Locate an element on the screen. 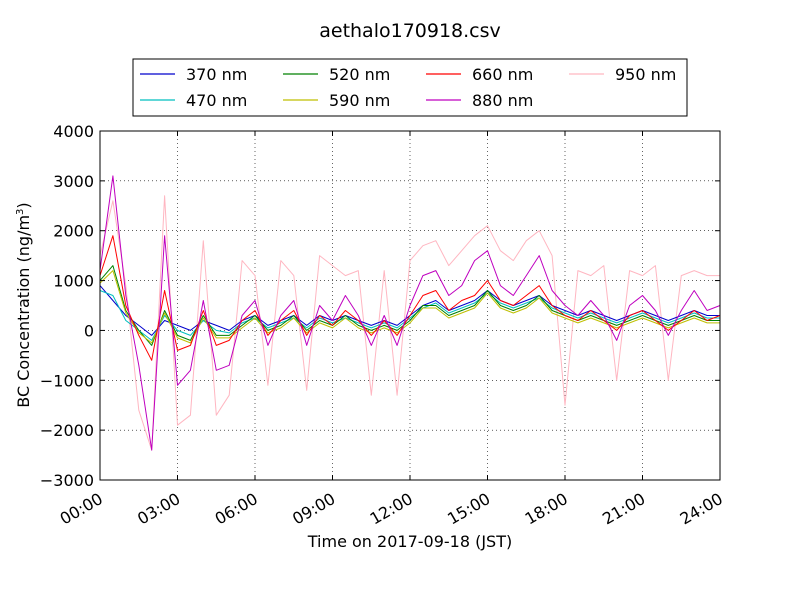  x-axis-label: Time on 2017-09-18 (JST) is located at coordinates (409, 541).